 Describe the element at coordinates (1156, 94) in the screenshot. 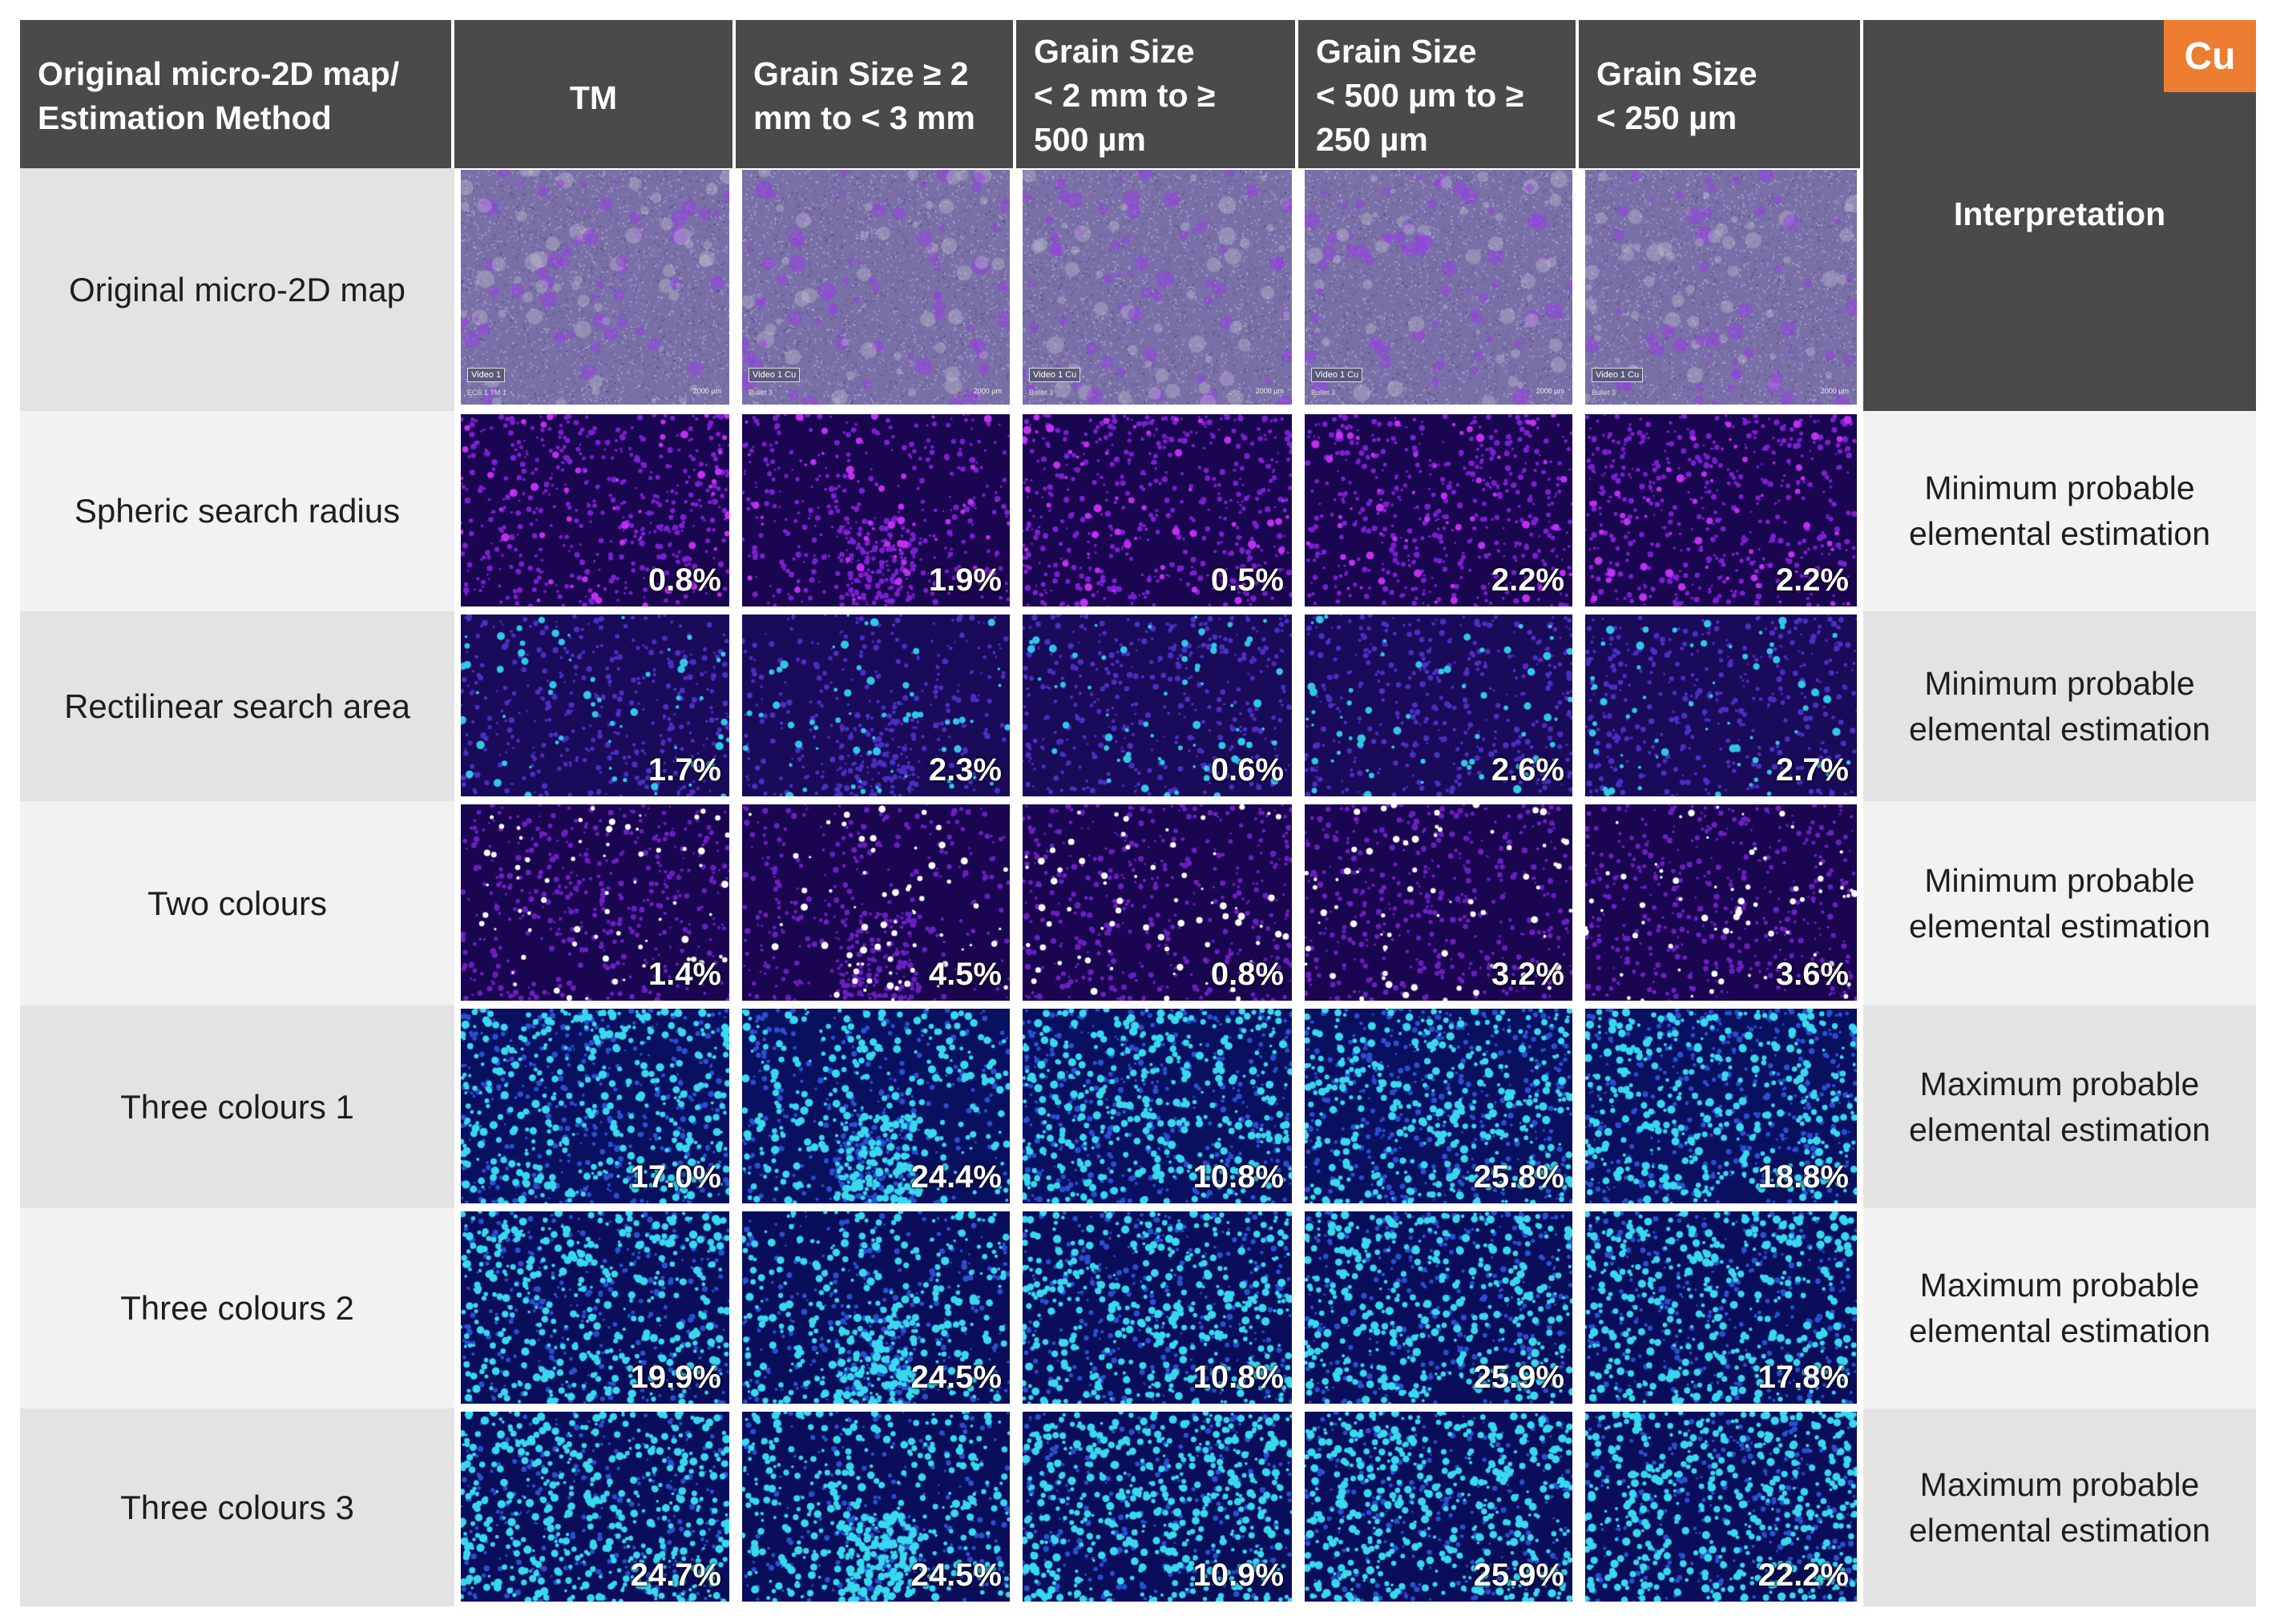

I see `column-header-3: Grain Size < 2 mm to ≥ 500 µm` at that location.